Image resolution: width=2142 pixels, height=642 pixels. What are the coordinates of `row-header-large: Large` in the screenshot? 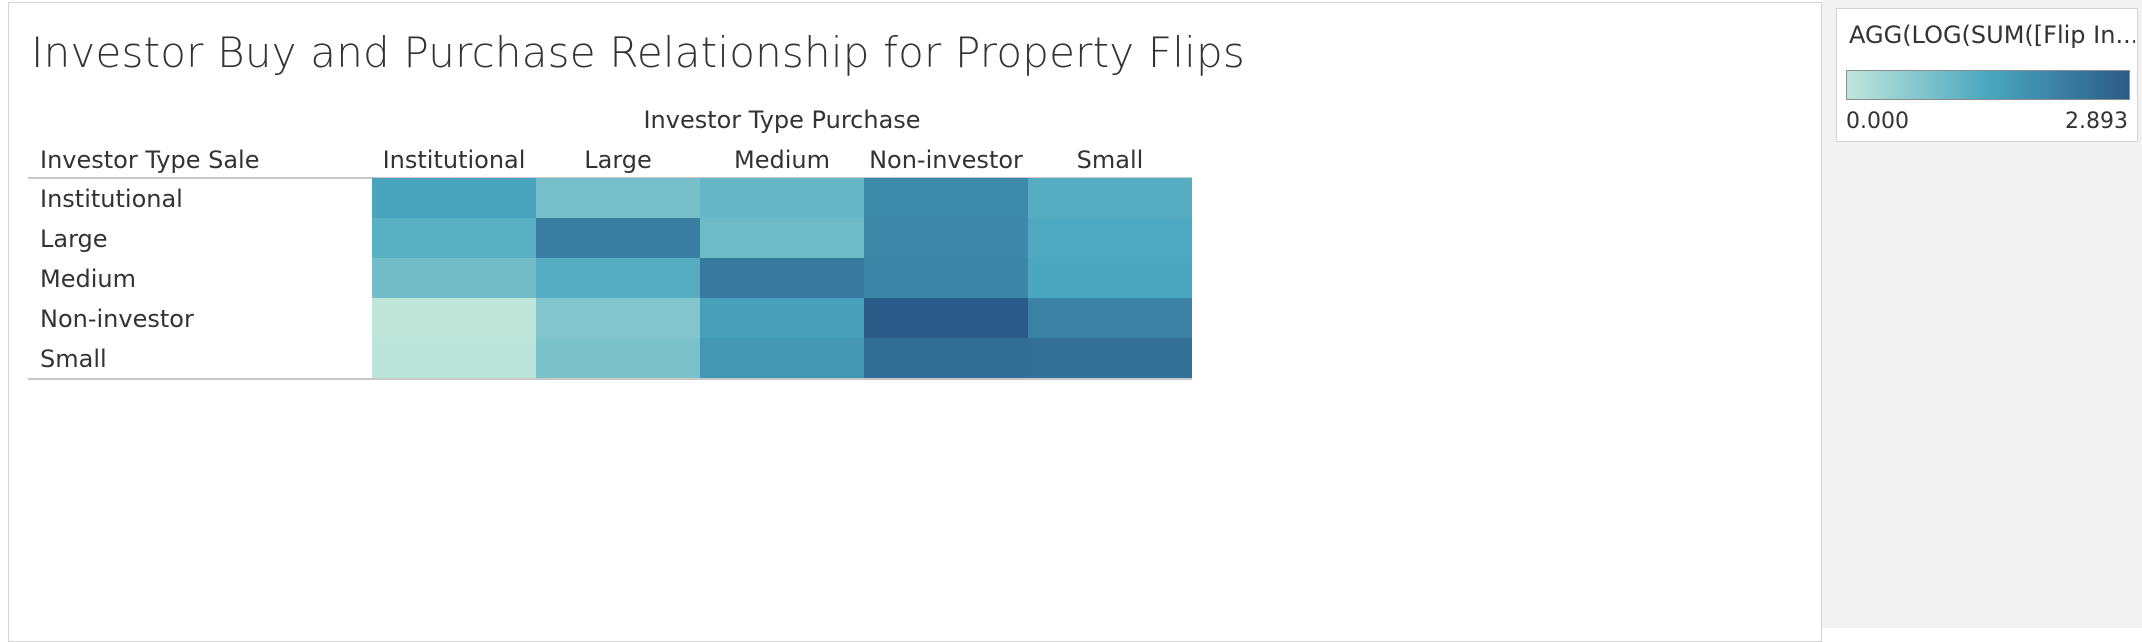 It's located at (74, 239).